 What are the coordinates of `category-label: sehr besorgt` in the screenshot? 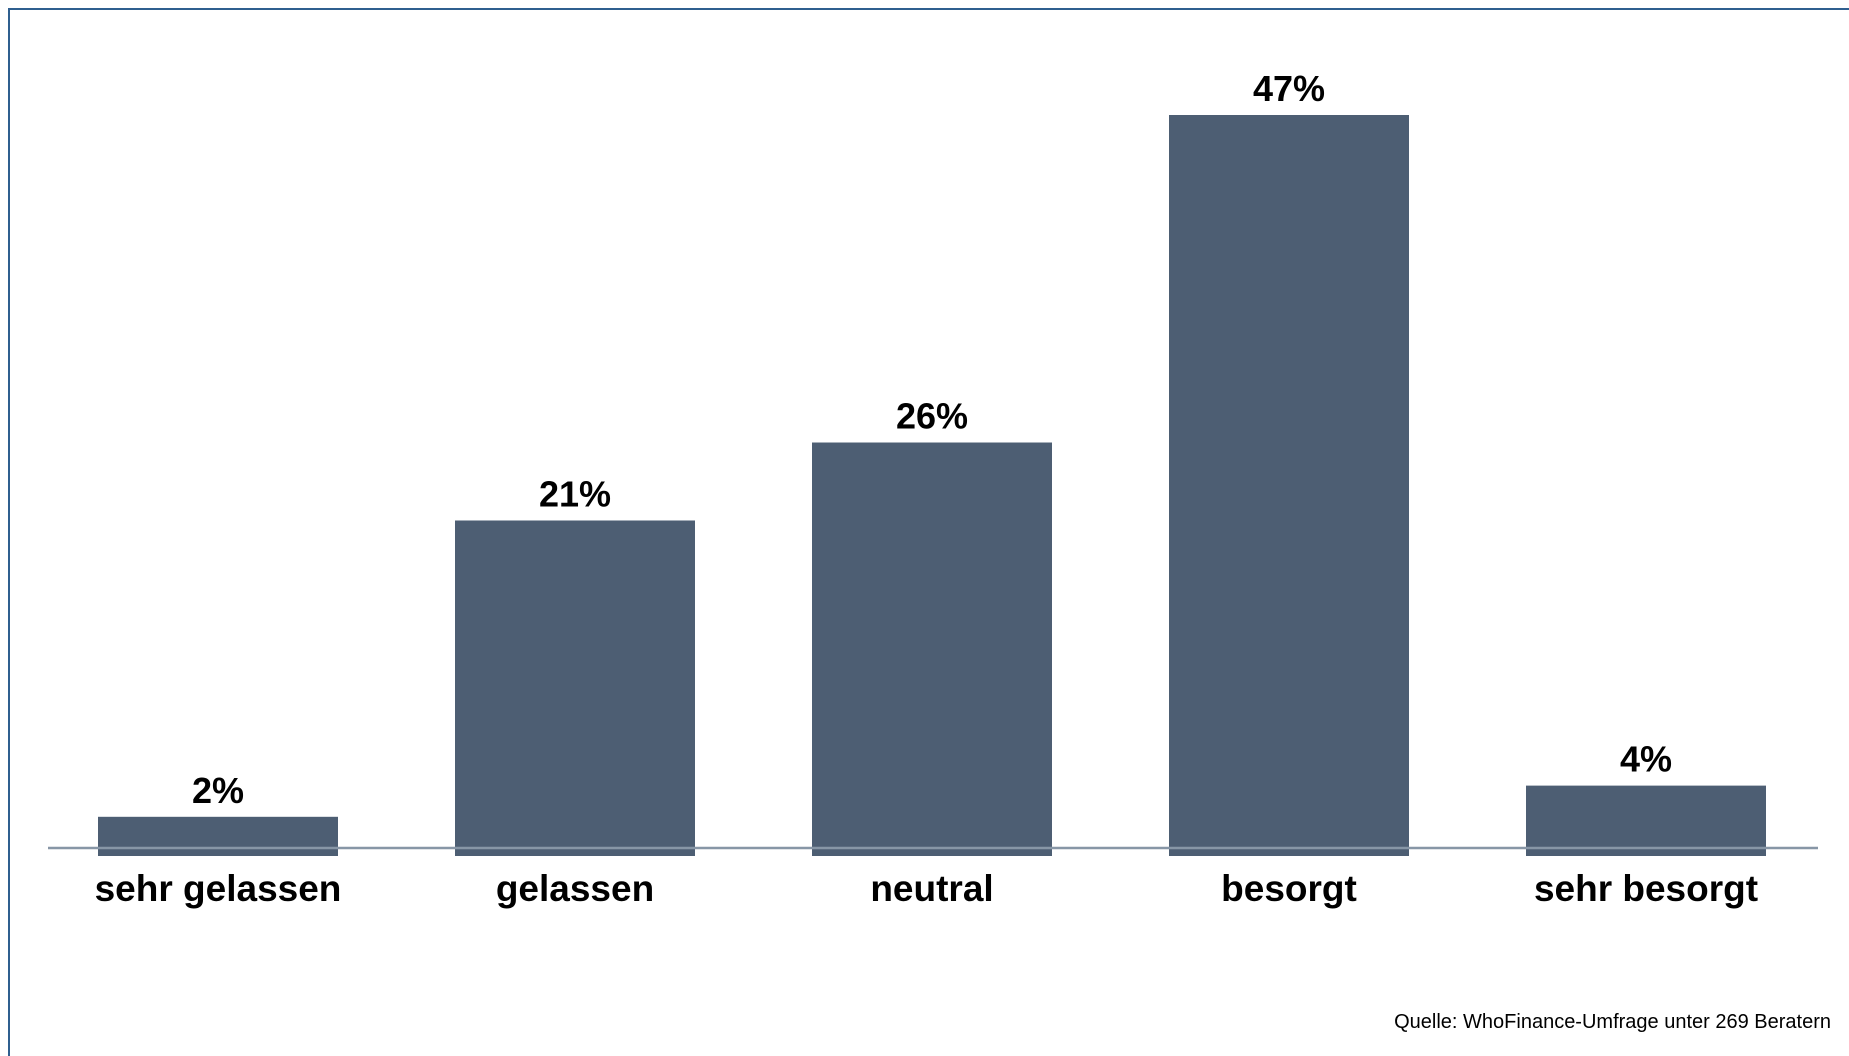 It's located at (1646, 888).